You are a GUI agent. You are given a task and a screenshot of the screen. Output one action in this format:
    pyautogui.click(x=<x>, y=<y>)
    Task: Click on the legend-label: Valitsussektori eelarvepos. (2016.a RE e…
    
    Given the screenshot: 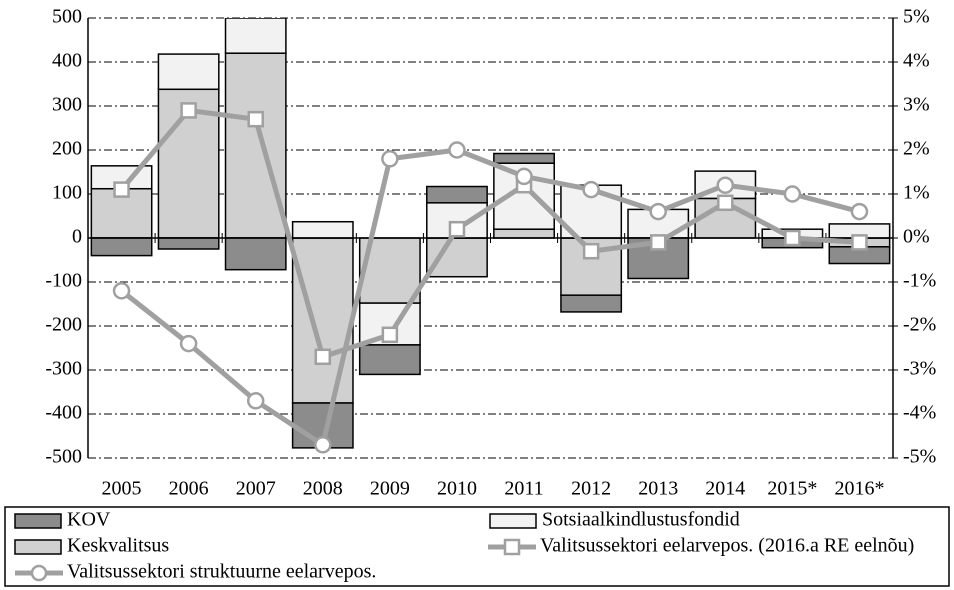 What is the action you would take?
    pyautogui.click(x=727, y=546)
    